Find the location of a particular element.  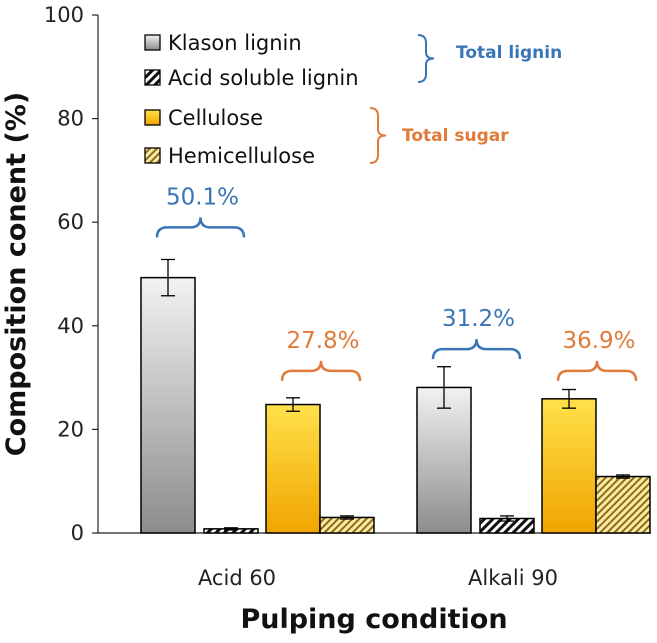

legend-label: Hemicellulose is located at coordinates (241, 156).